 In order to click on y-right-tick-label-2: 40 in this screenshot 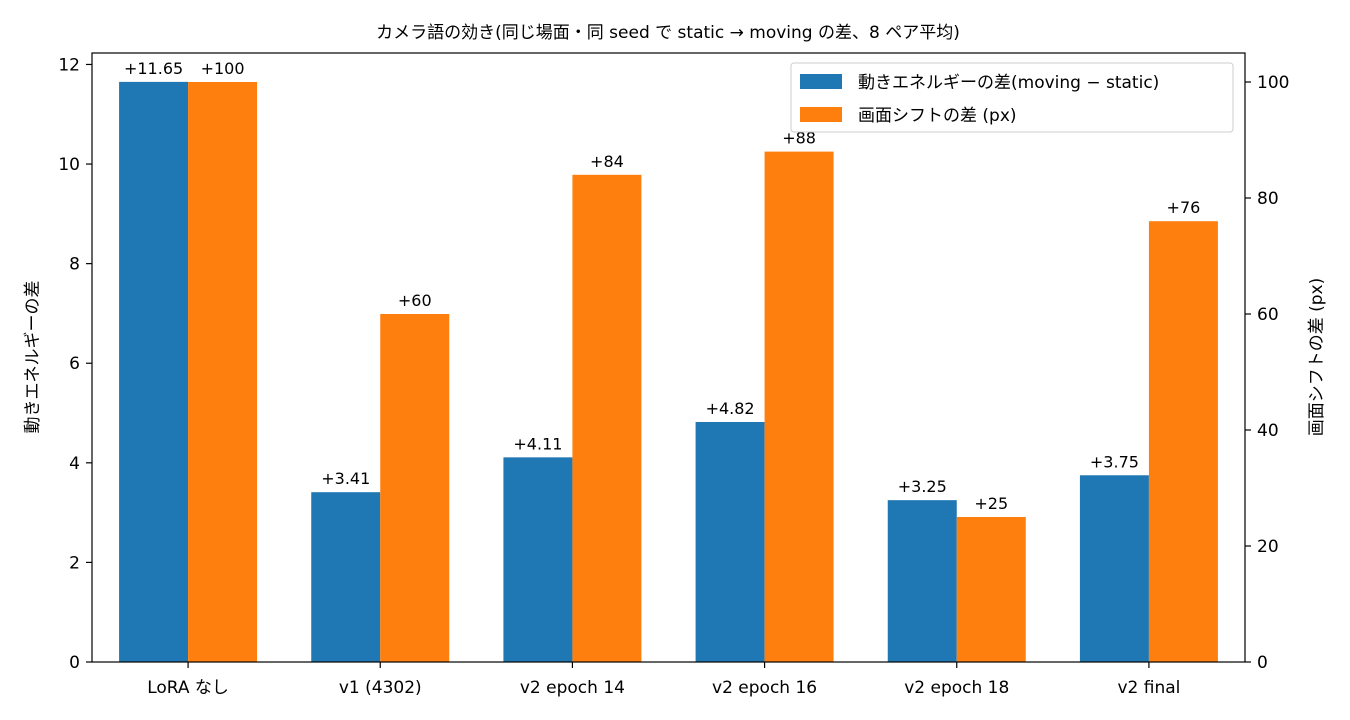, I will do `click(1268, 431)`.